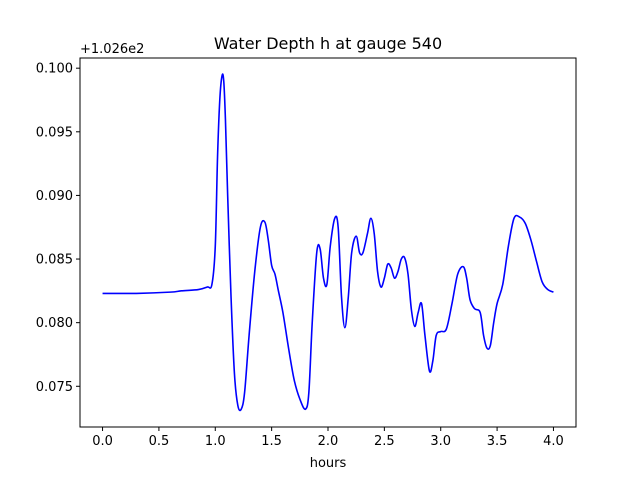  Describe the element at coordinates (440, 441) in the screenshot. I see `x-tick-label: 3.0` at that location.